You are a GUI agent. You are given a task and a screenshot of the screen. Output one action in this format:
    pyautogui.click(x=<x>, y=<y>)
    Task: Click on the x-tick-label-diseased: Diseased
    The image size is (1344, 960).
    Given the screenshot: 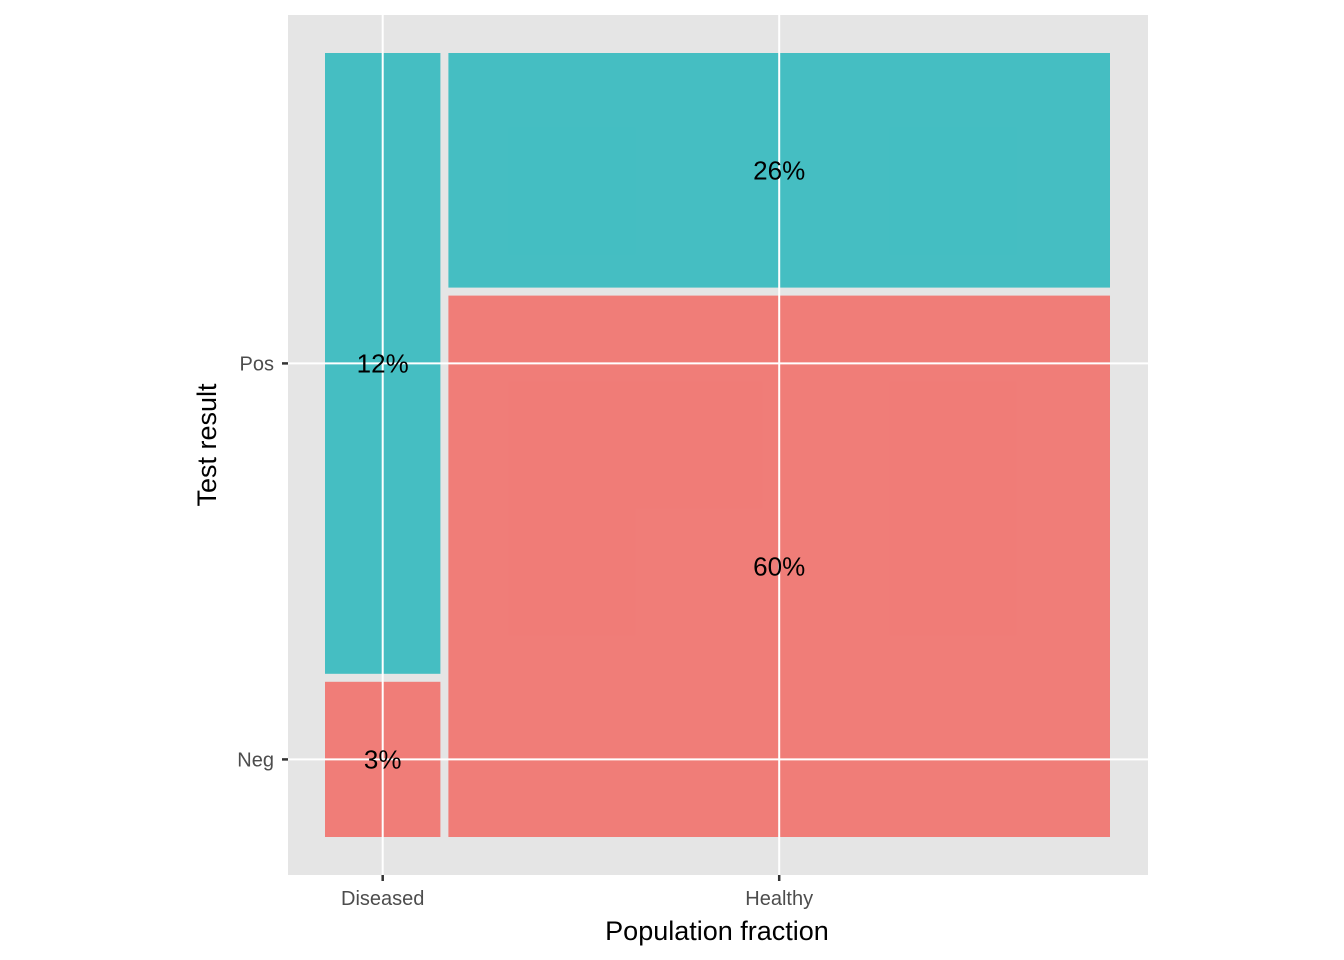 What is the action you would take?
    pyautogui.click(x=382, y=899)
    